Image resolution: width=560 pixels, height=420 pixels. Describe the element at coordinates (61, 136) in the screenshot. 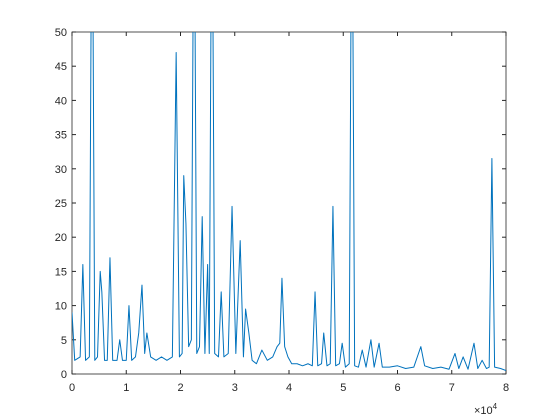

I see `y-tick-label: 35` at that location.